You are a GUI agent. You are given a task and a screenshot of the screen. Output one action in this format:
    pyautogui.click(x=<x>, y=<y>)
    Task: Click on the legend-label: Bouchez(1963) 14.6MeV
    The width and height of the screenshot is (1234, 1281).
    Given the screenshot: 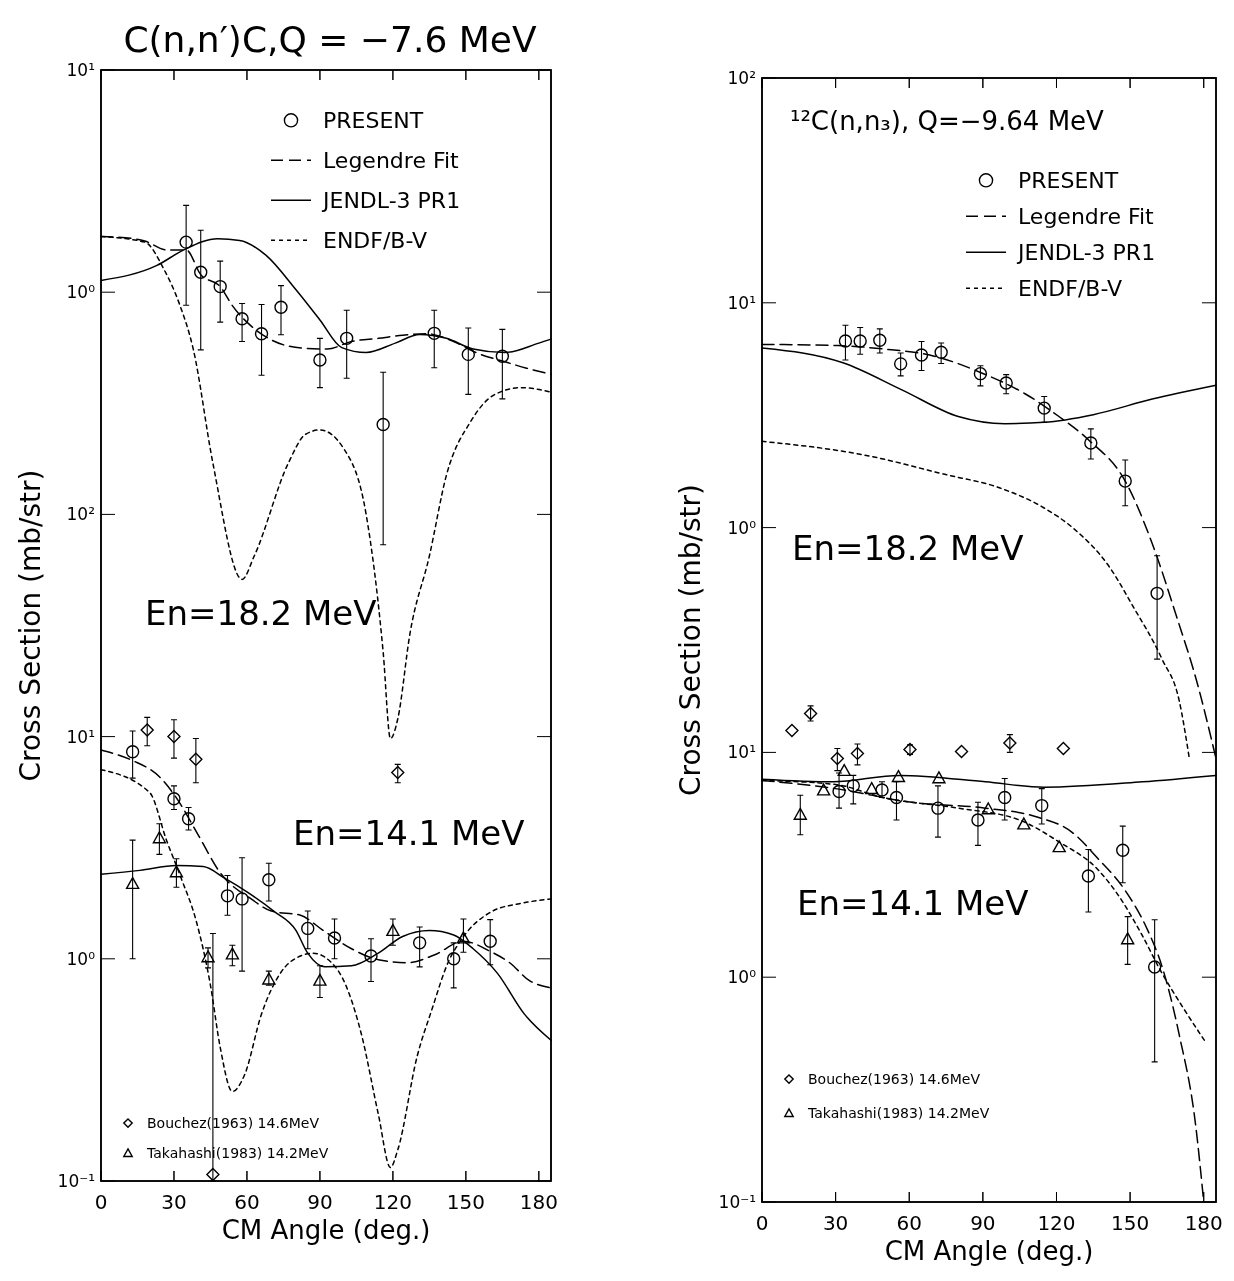 What is the action you would take?
    pyautogui.click(x=894, y=1079)
    